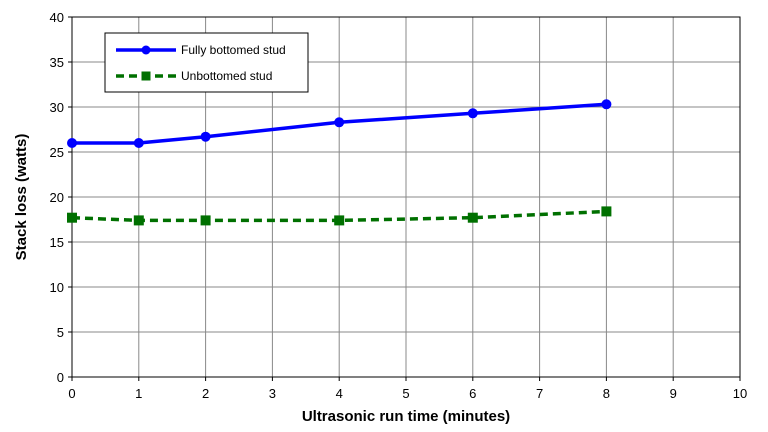  What do you see at coordinates (60, 377) in the screenshot?
I see `y-tick-label: 0` at bounding box center [60, 377].